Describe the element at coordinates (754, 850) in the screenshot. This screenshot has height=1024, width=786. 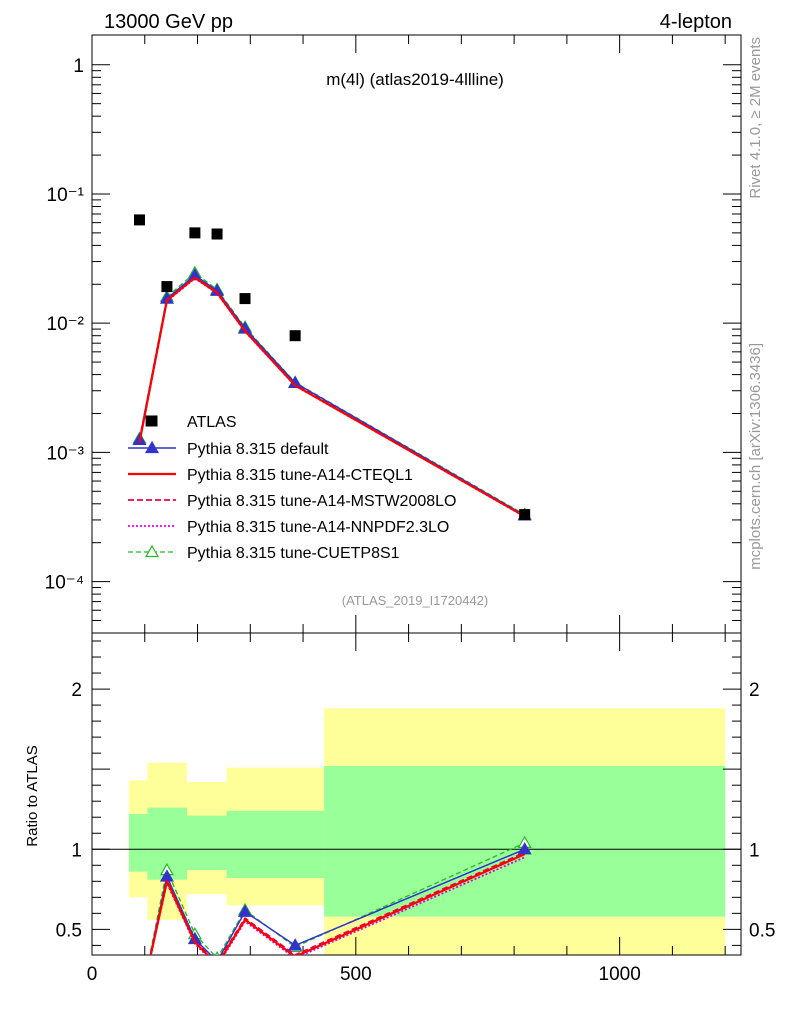
I see `ratio-y-tick-label-right: 1` at that location.